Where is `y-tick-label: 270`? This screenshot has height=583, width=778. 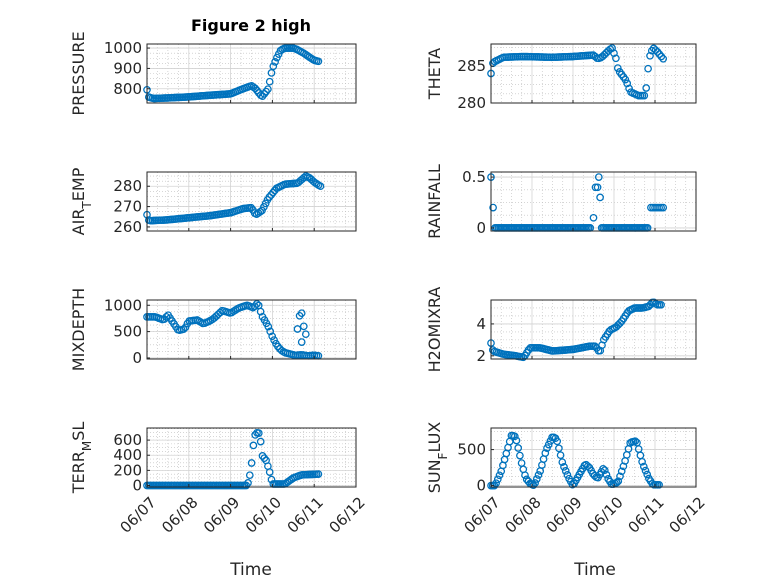
y-tick-label: 270 is located at coordinates (127, 207).